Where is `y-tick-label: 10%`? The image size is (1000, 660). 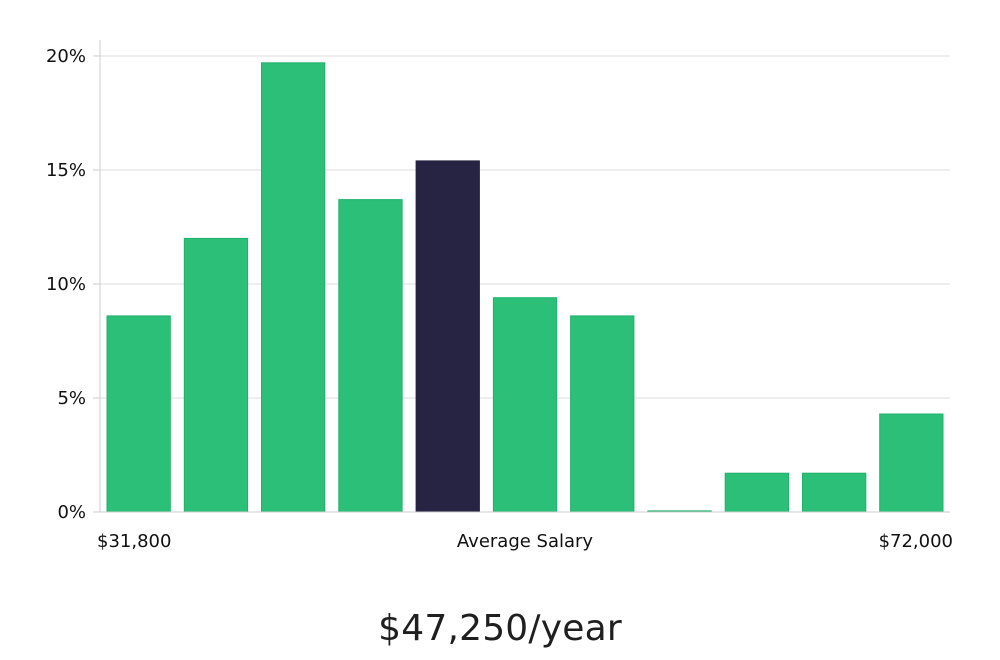 y-tick-label: 10% is located at coordinates (66, 284).